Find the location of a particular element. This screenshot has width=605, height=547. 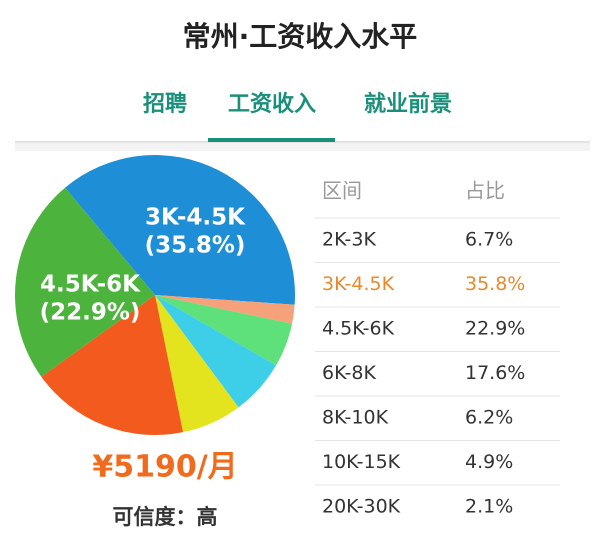

confidence: 可信度：高 is located at coordinates (165, 517).